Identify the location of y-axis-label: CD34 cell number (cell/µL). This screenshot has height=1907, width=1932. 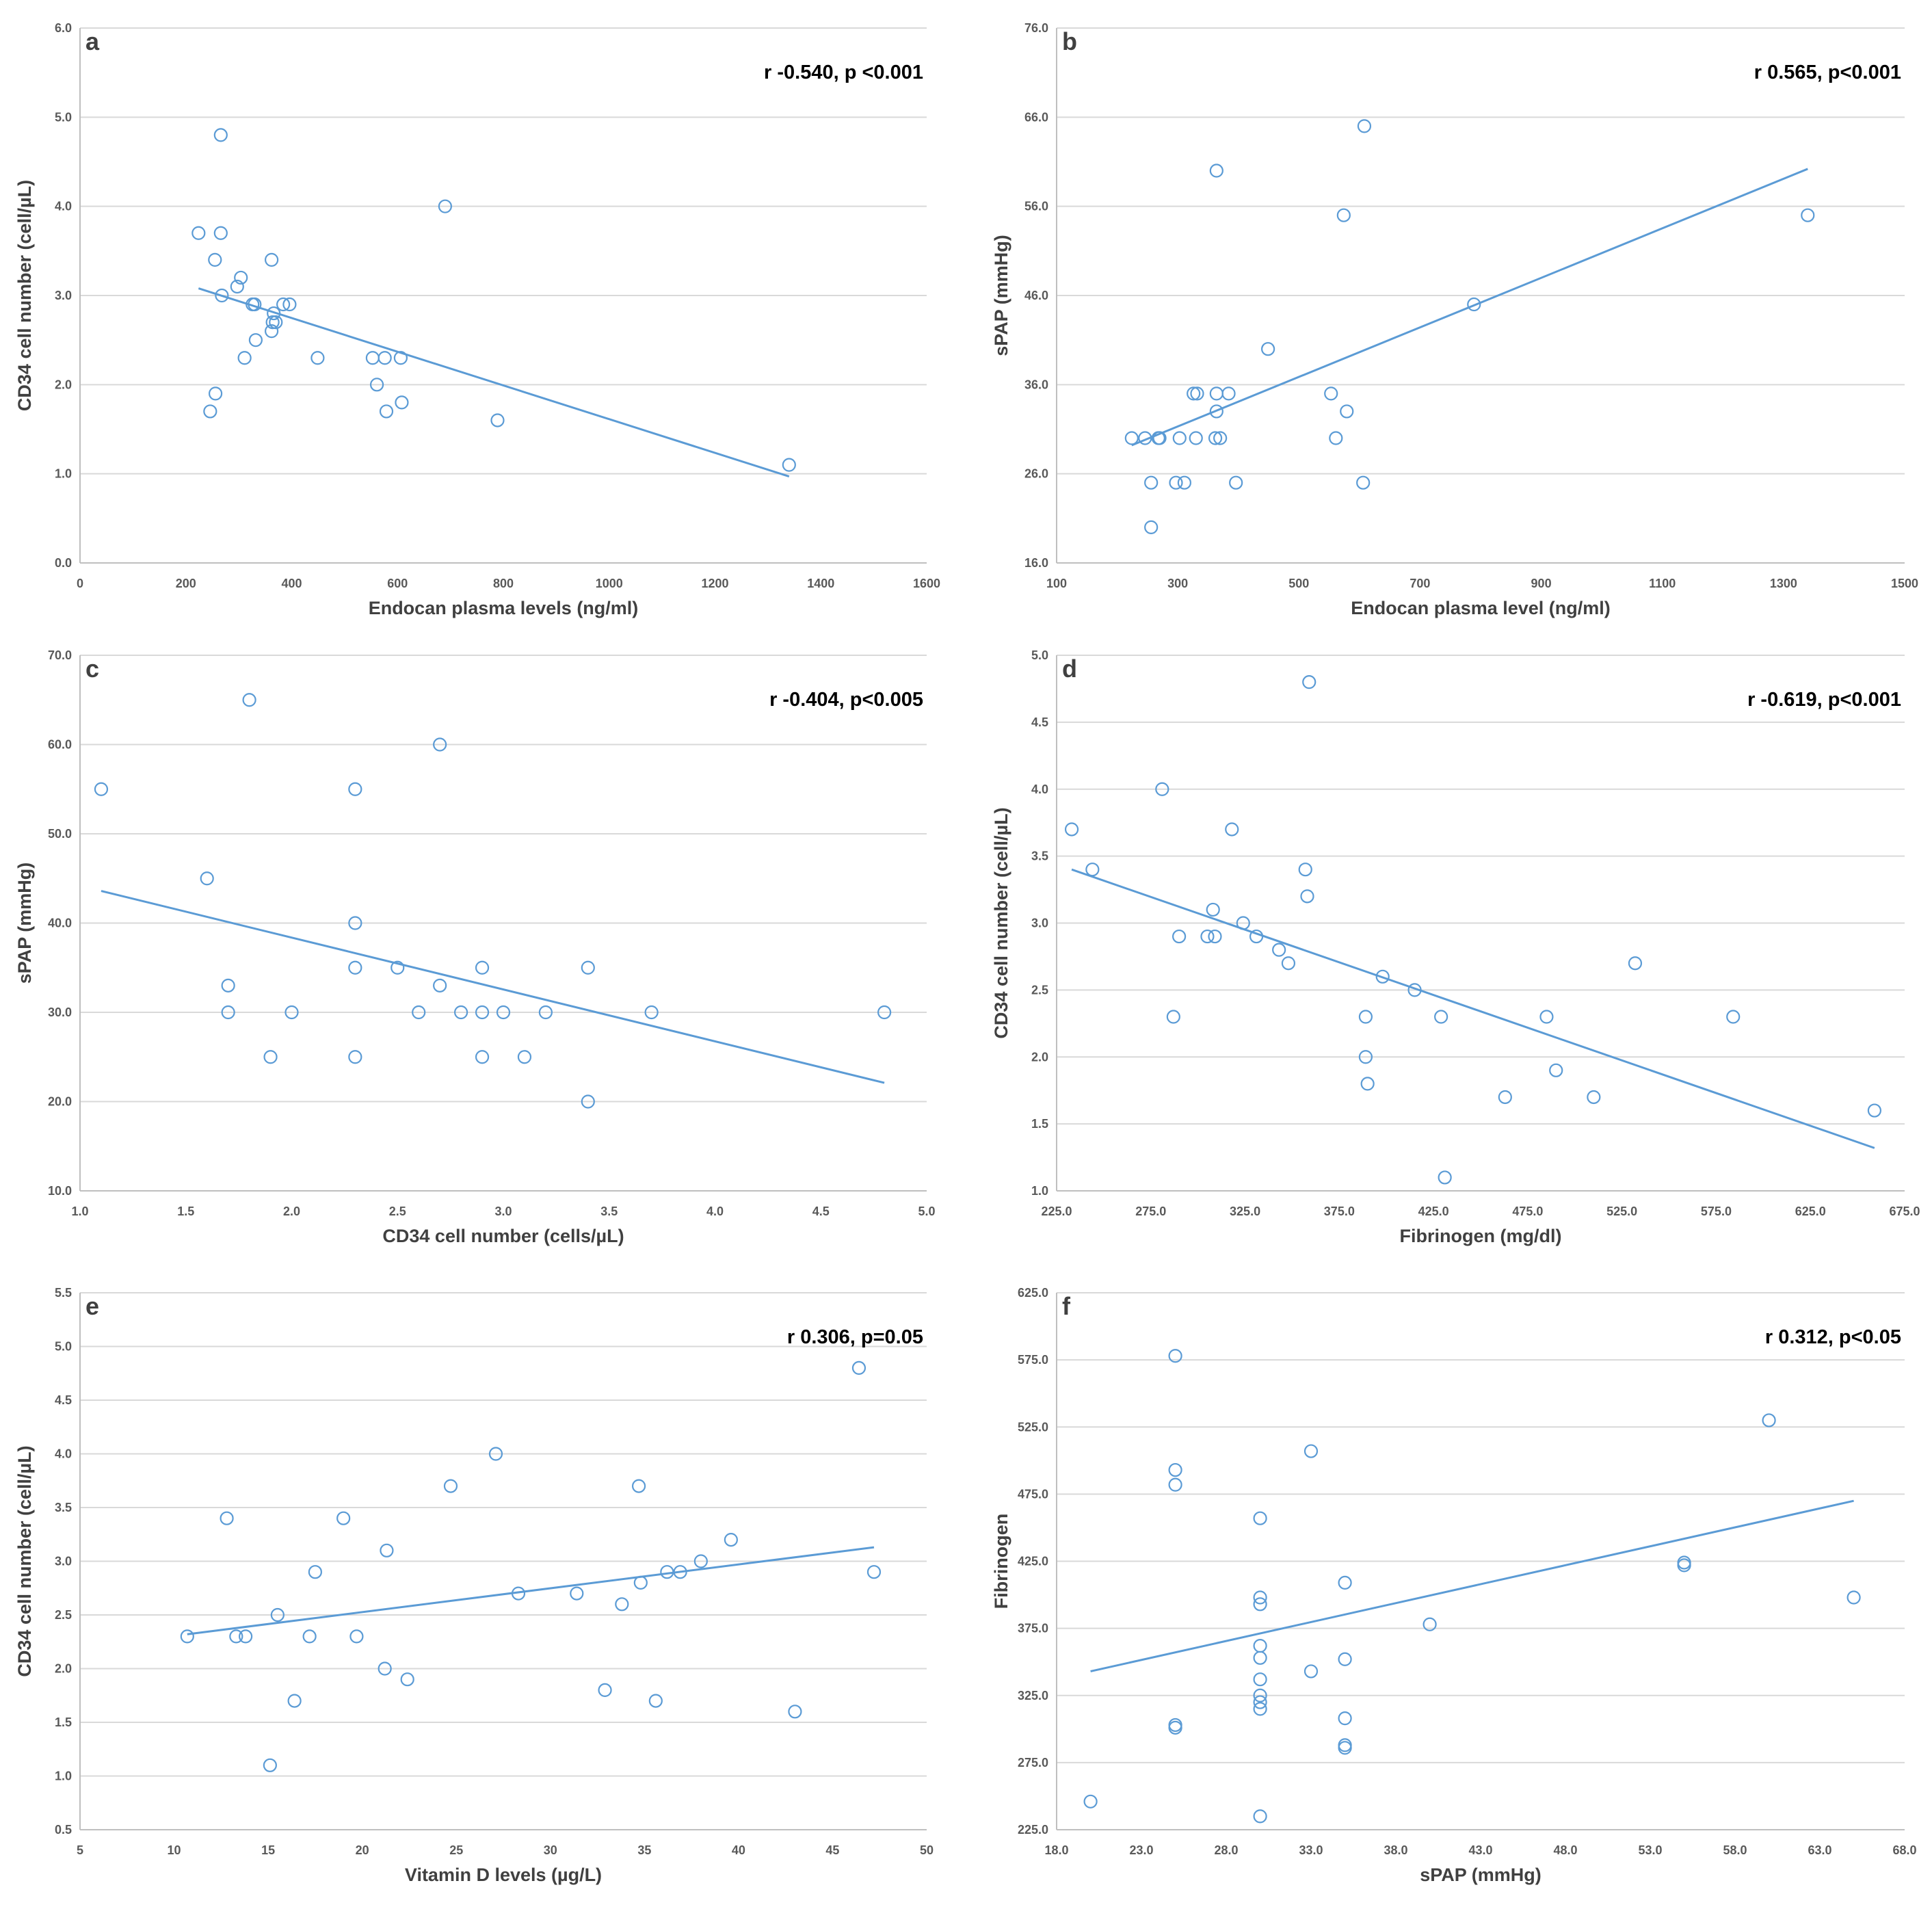
(1001, 922).